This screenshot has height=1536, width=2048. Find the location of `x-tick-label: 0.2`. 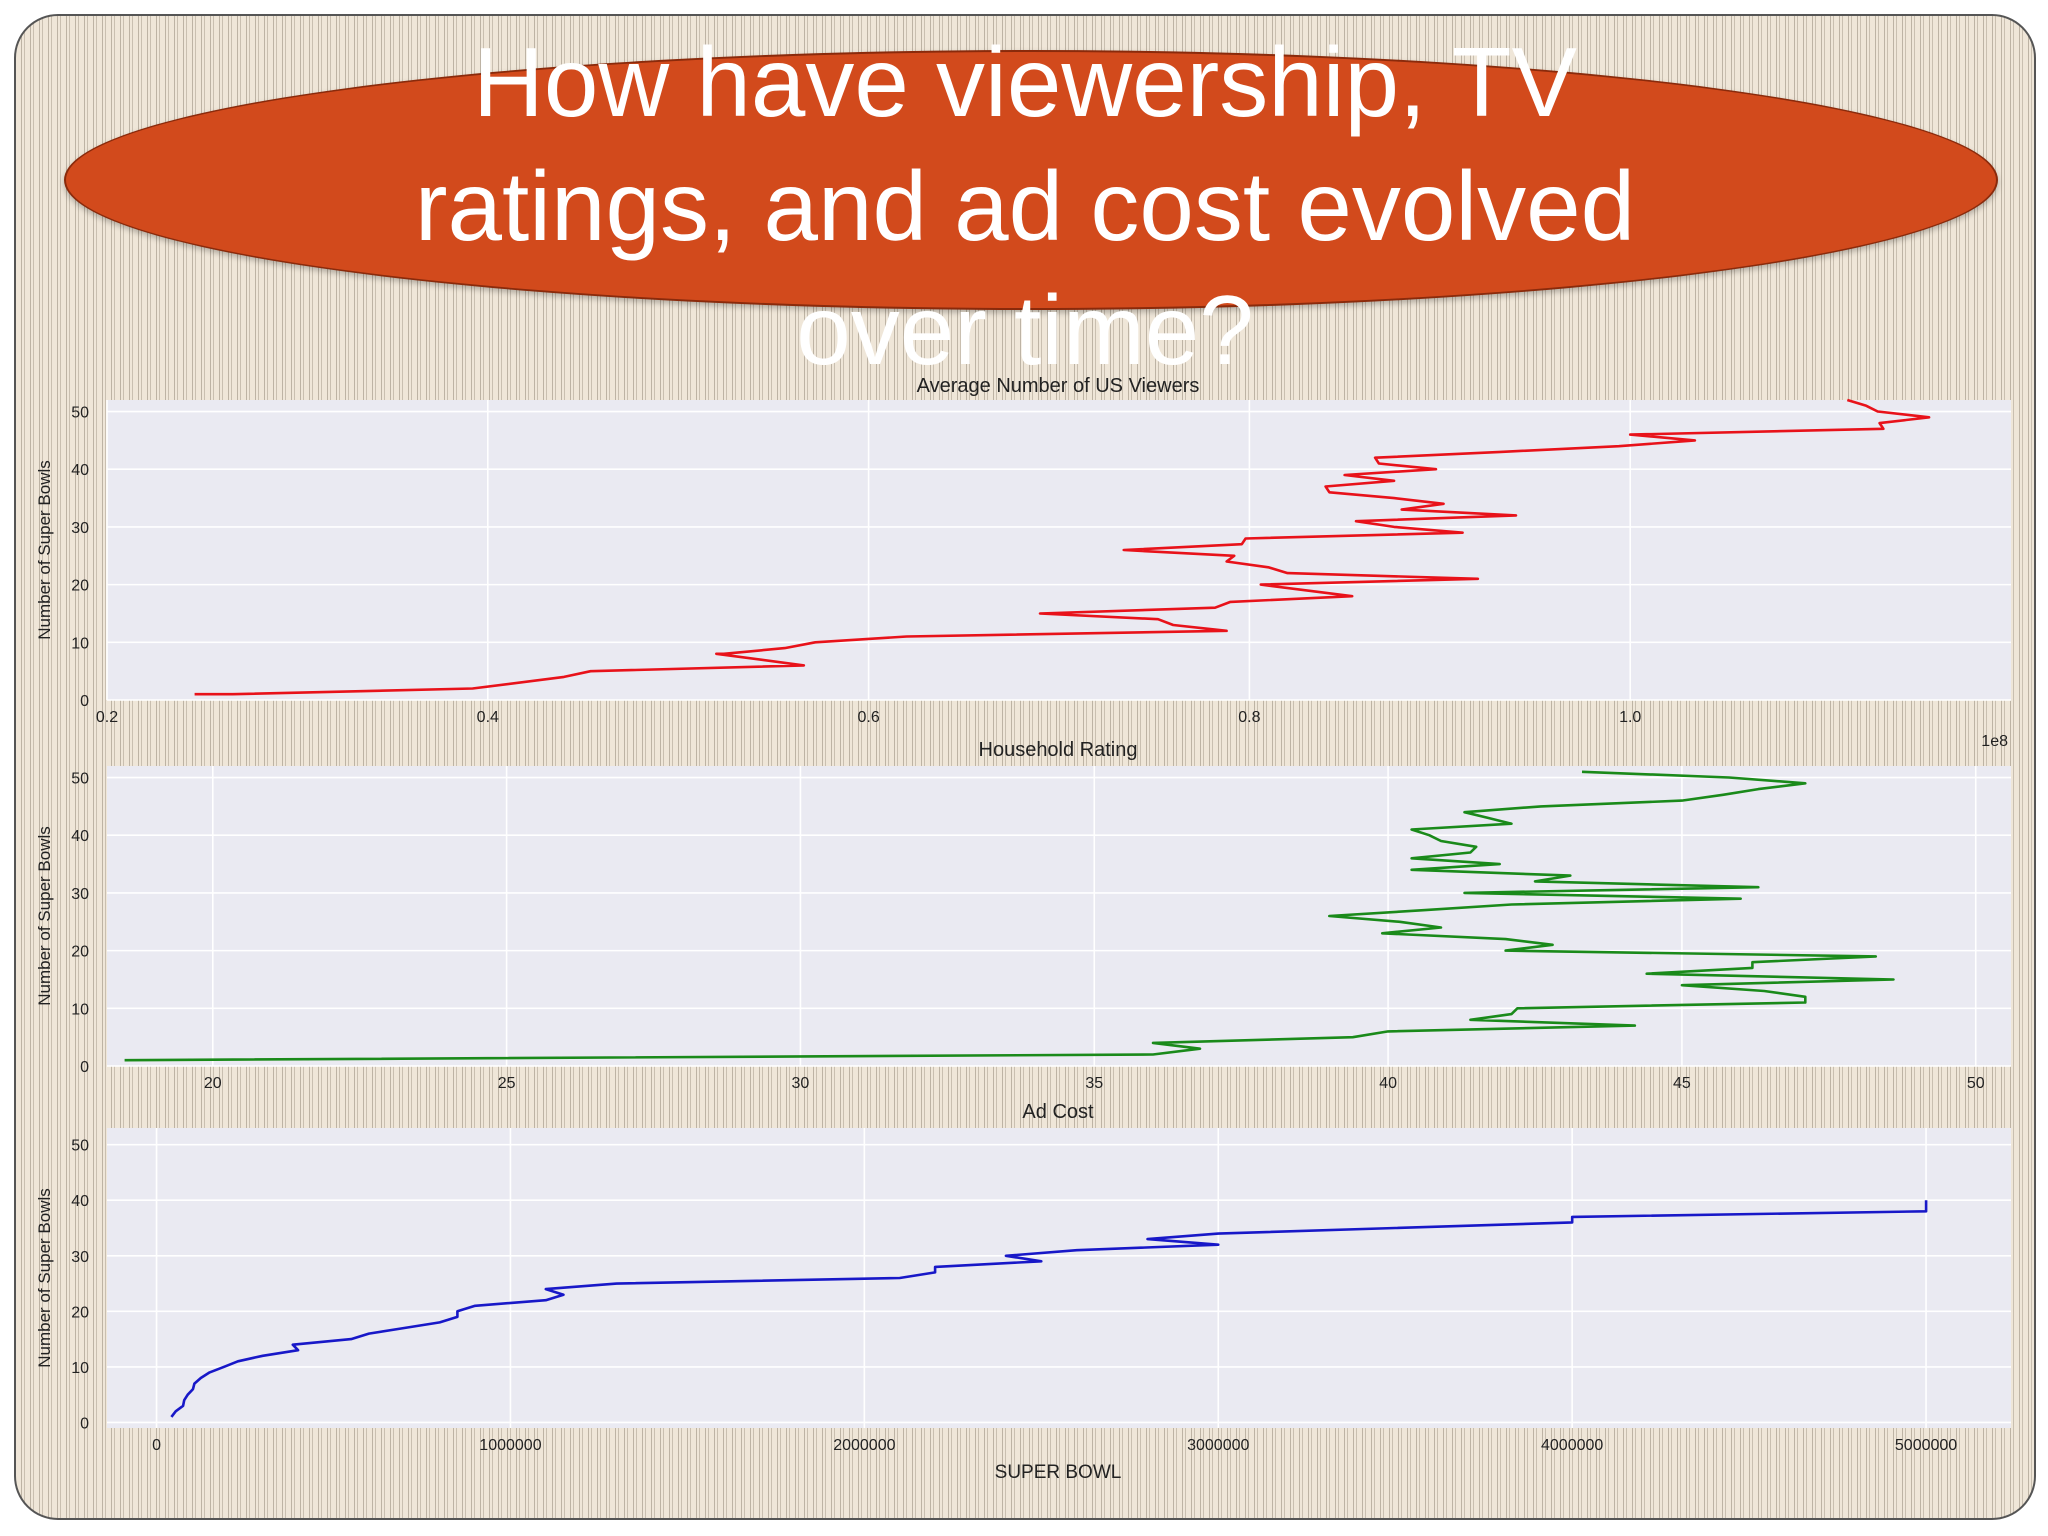

x-tick-label: 0.2 is located at coordinates (107, 717).